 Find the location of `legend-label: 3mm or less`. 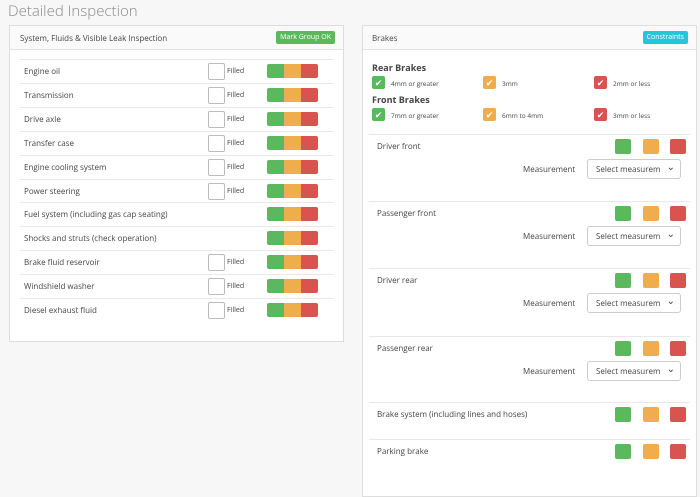

legend-label: 3mm or less is located at coordinates (632, 115).